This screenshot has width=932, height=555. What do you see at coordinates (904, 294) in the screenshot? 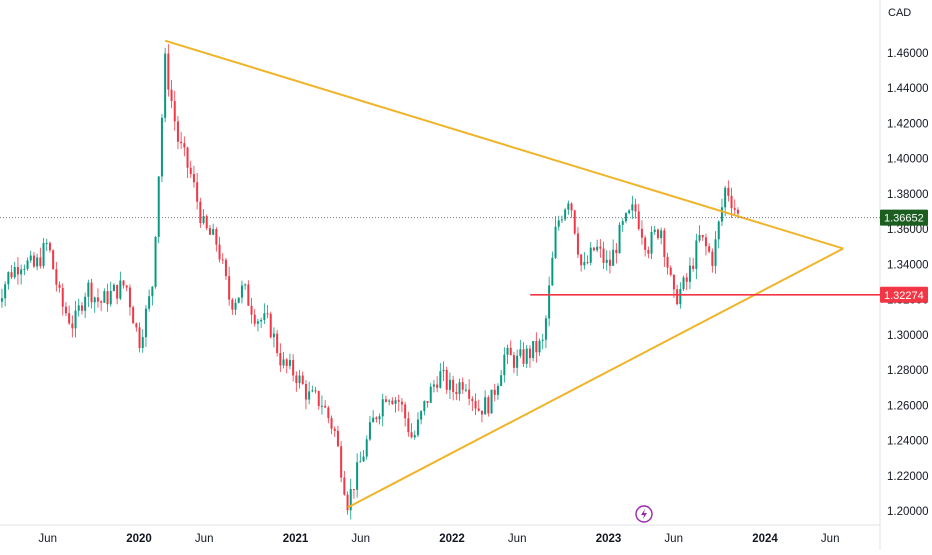
I see `support-price-badge` at bounding box center [904, 294].